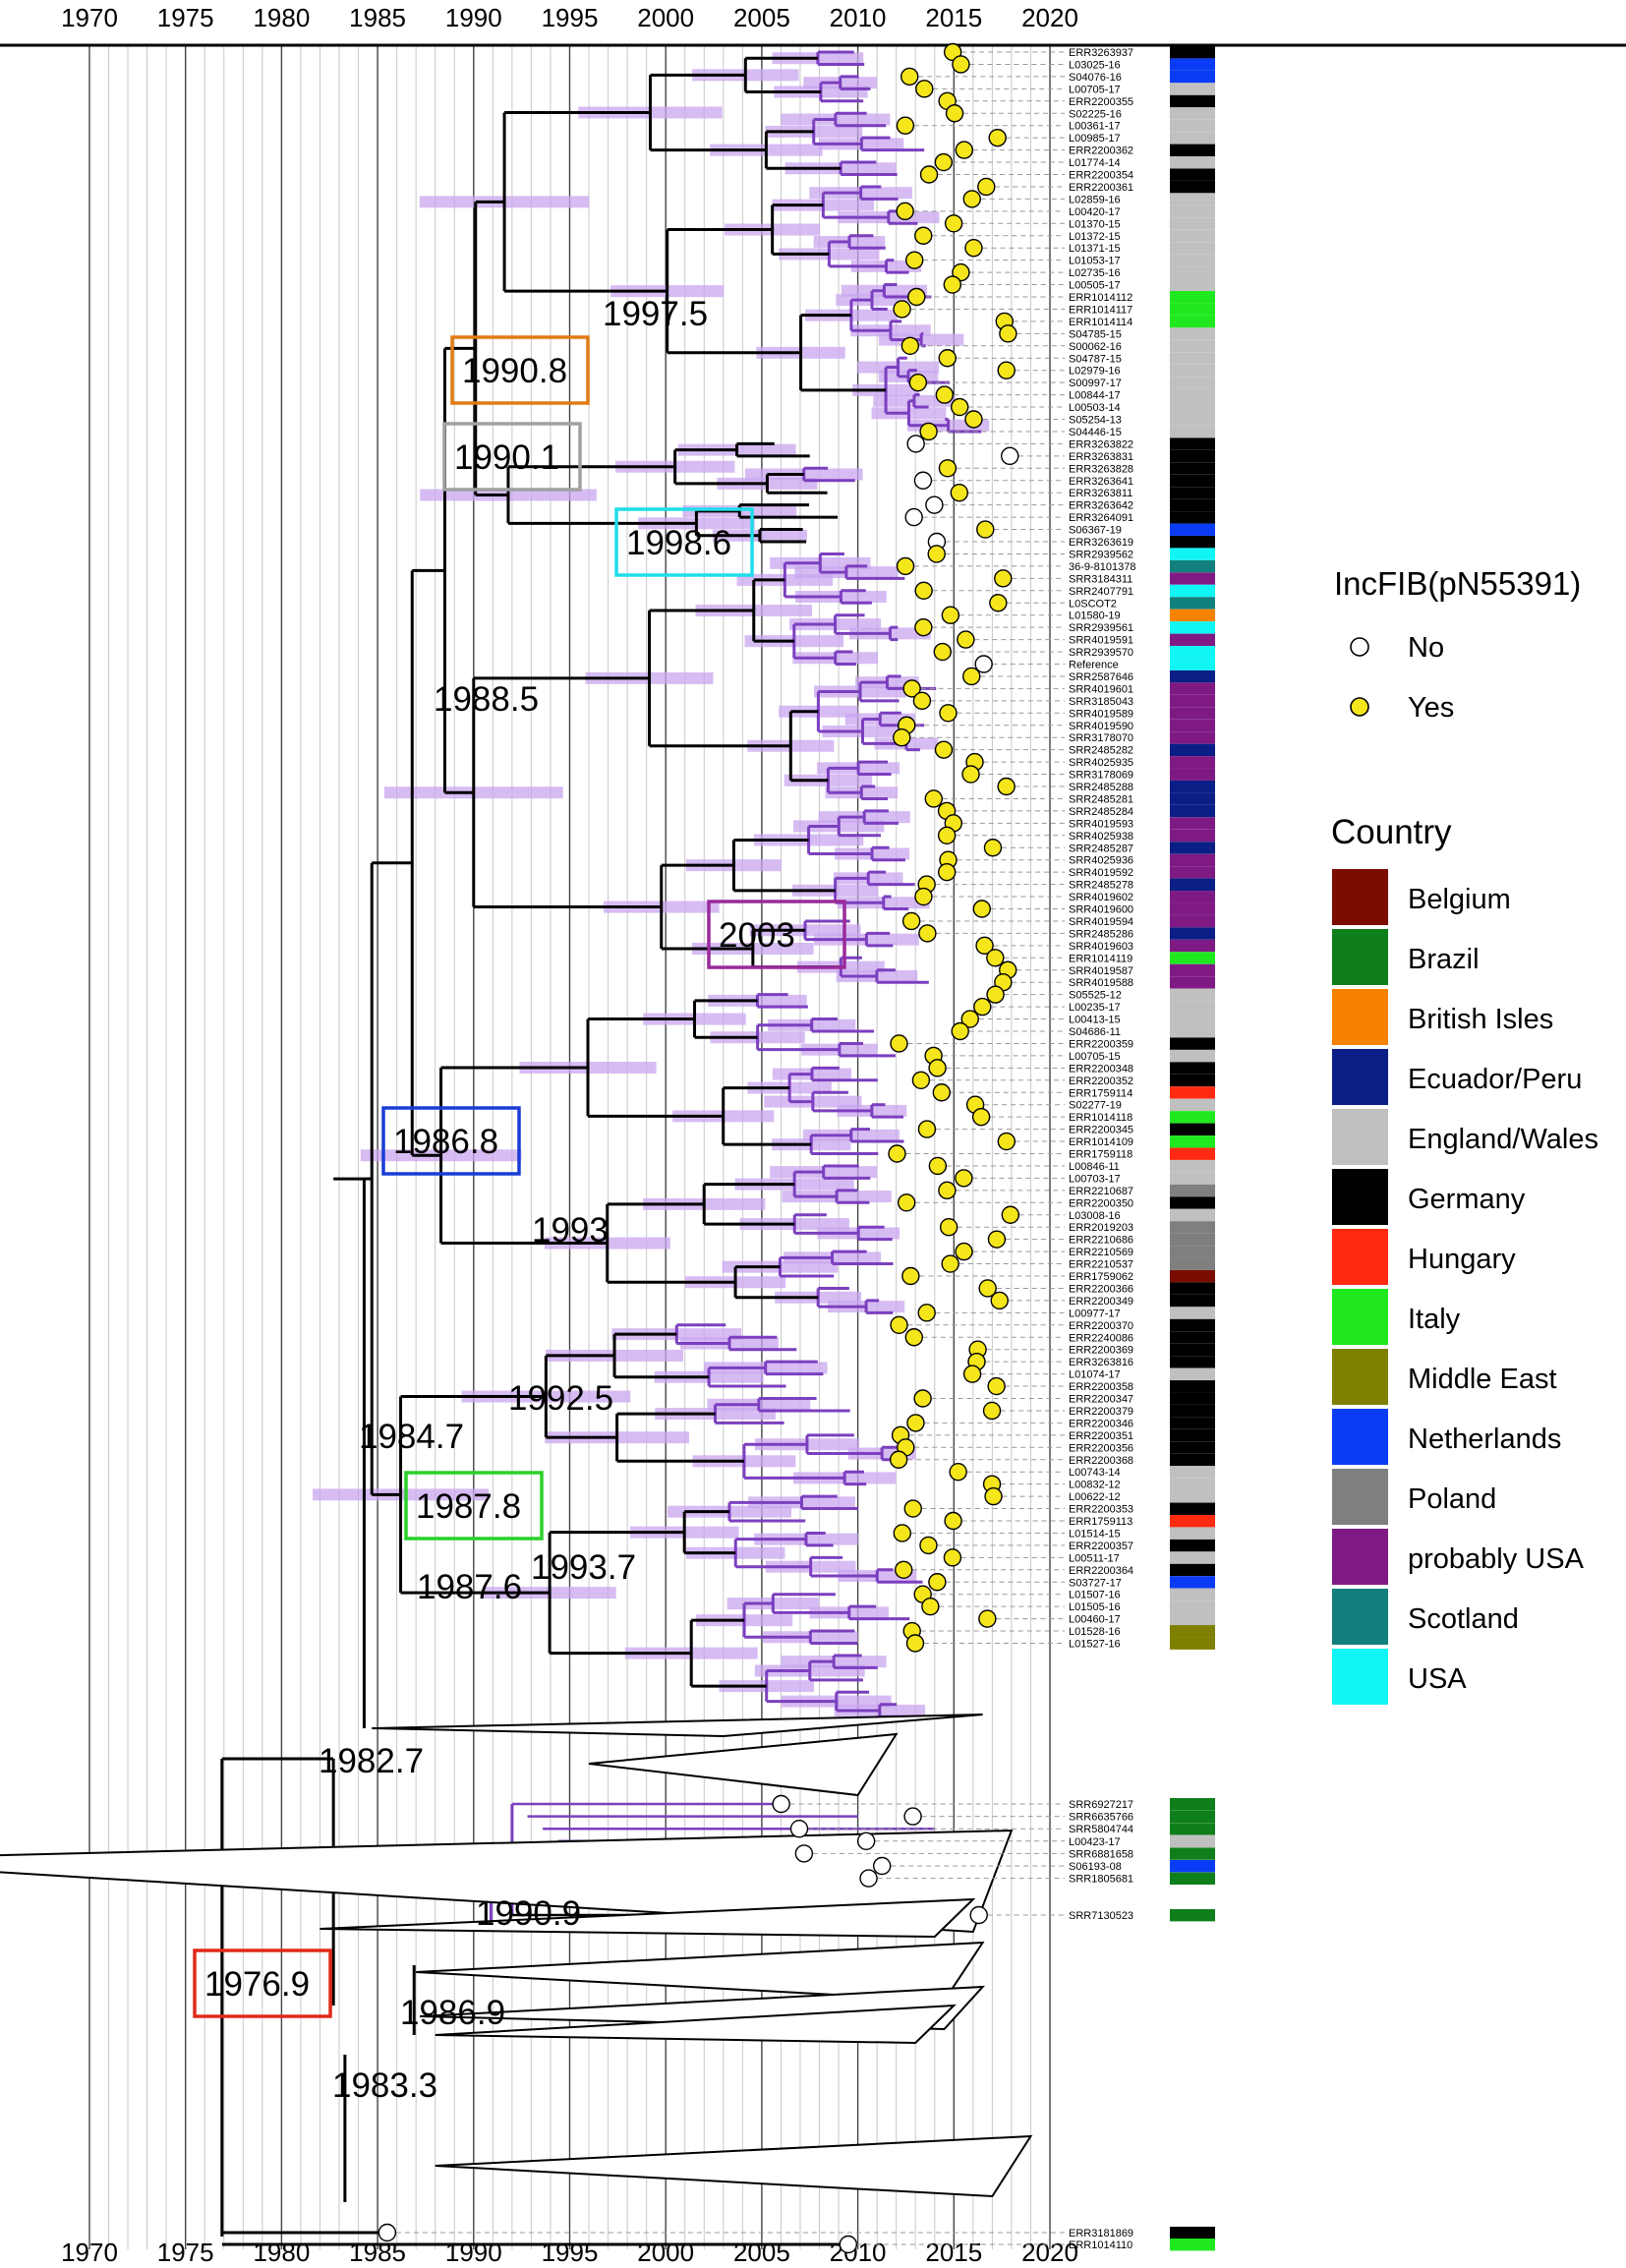 Image resolution: width=1626 pixels, height=2268 pixels. Describe the element at coordinates (1435, 1319) in the screenshot. I see `legend-label: Italy` at that location.